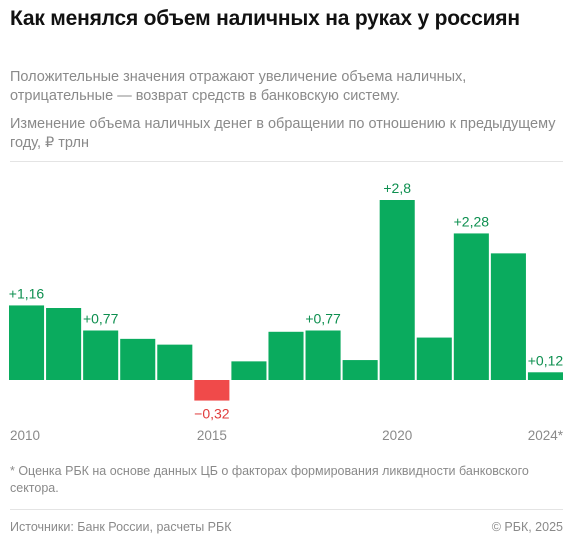 This screenshot has width=573, height=545. I want to click on x-tick-label-2010: 2010, so click(25, 435).